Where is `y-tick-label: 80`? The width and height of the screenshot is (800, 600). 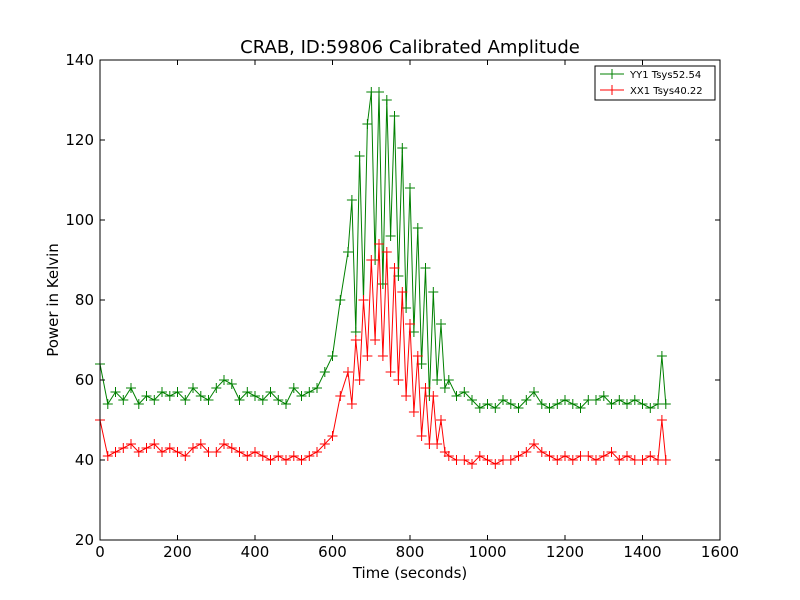 y-tick-label: 80 is located at coordinates (84, 300).